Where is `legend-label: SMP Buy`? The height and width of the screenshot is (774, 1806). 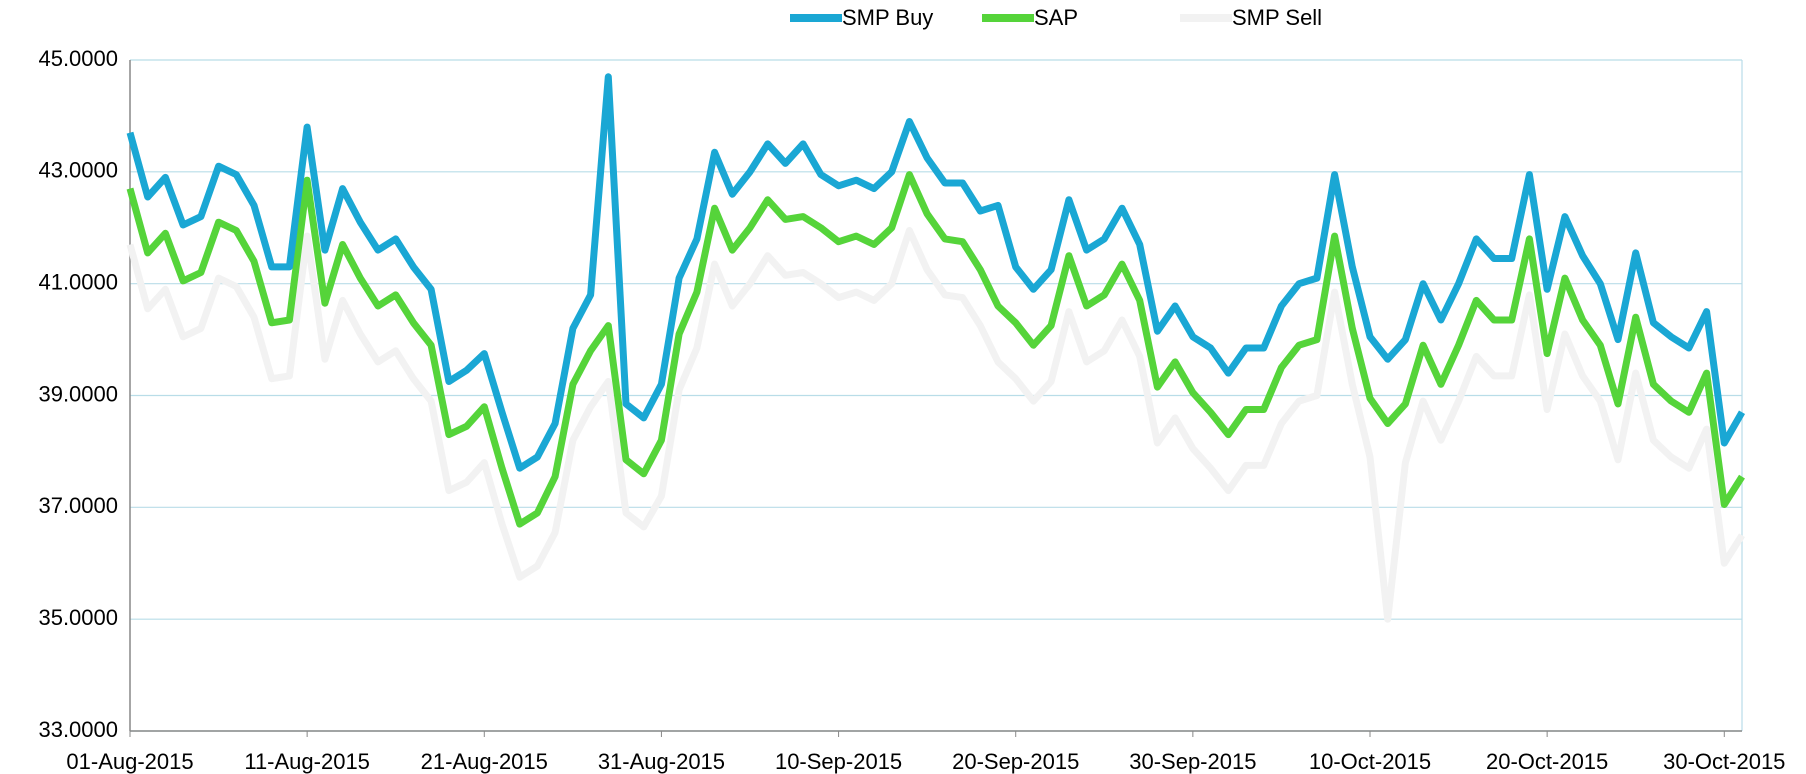
legend-label: SMP Buy is located at coordinates (887, 17).